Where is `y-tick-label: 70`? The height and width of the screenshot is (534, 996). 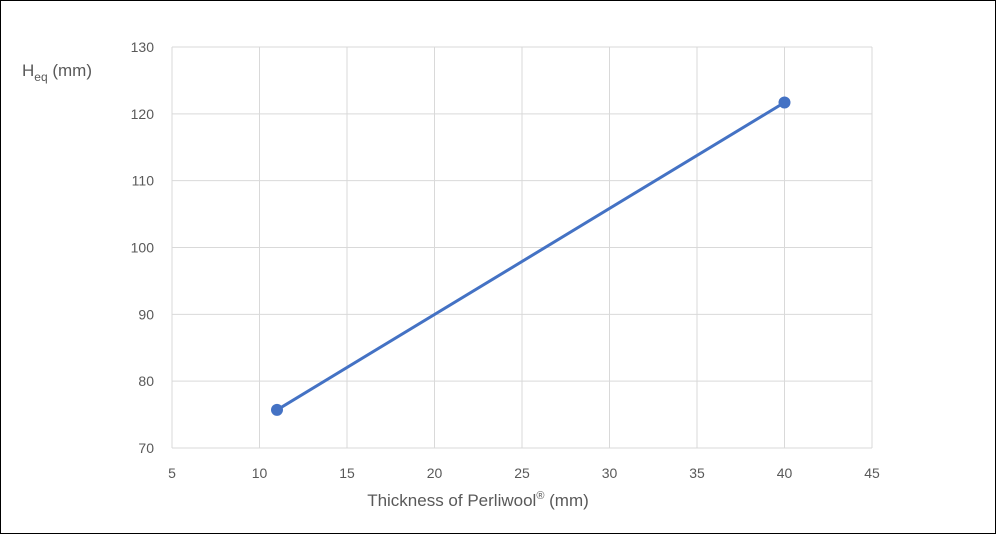
y-tick-label: 70 is located at coordinates (146, 448).